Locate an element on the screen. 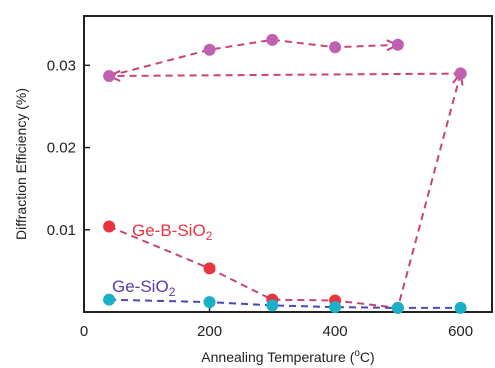 This screenshot has height=368, width=495. y-tick-label: 0.02 is located at coordinates (61, 148).